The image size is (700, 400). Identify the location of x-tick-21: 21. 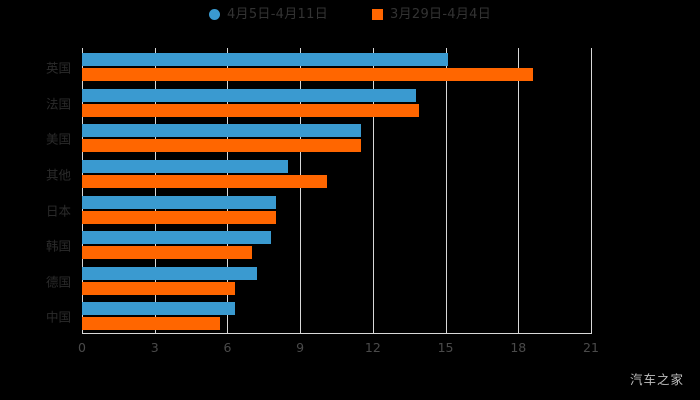
(591, 347).